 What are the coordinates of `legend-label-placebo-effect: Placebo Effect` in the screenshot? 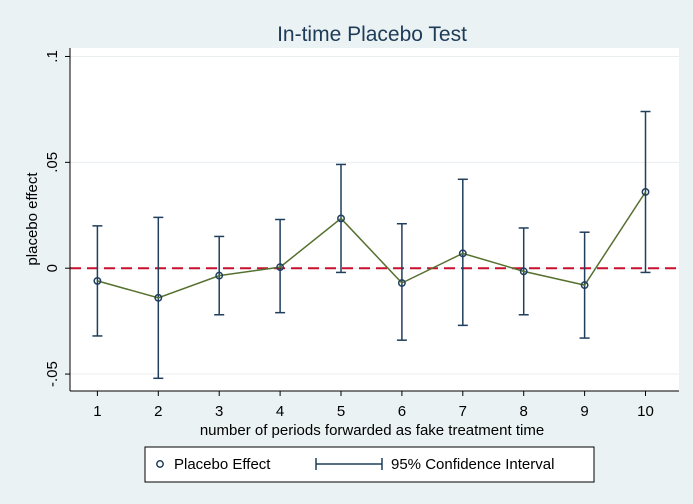 It's located at (222, 464).